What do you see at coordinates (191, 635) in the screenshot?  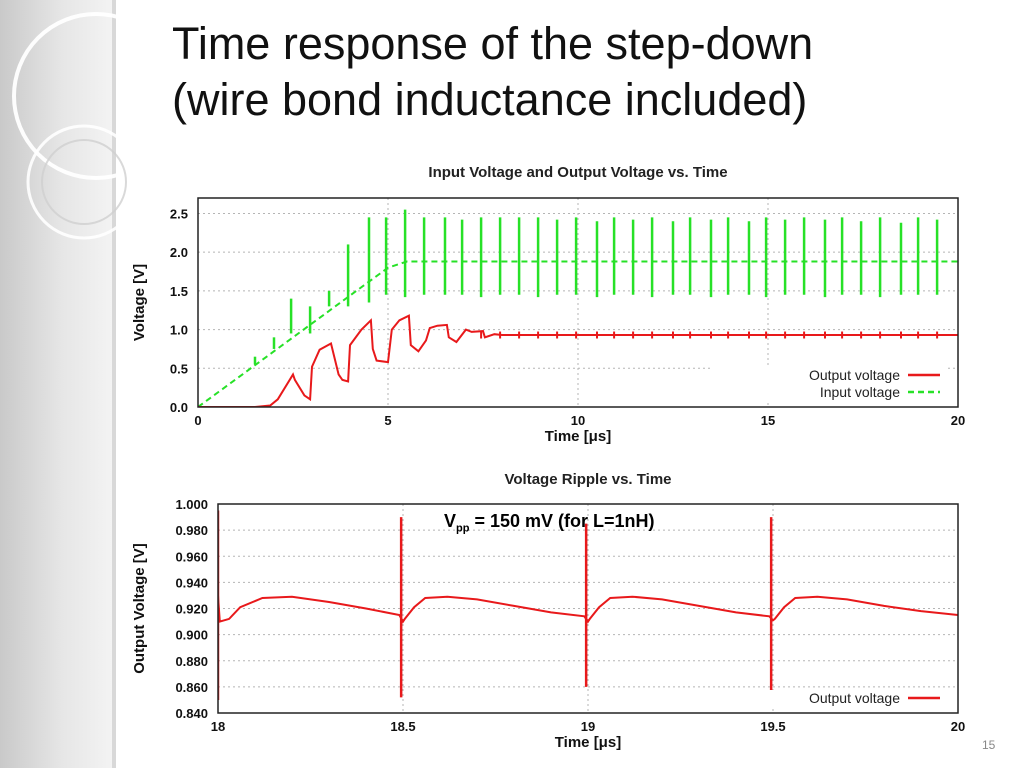 I see `y-tick-label: 0.900` at bounding box center [191, 635].